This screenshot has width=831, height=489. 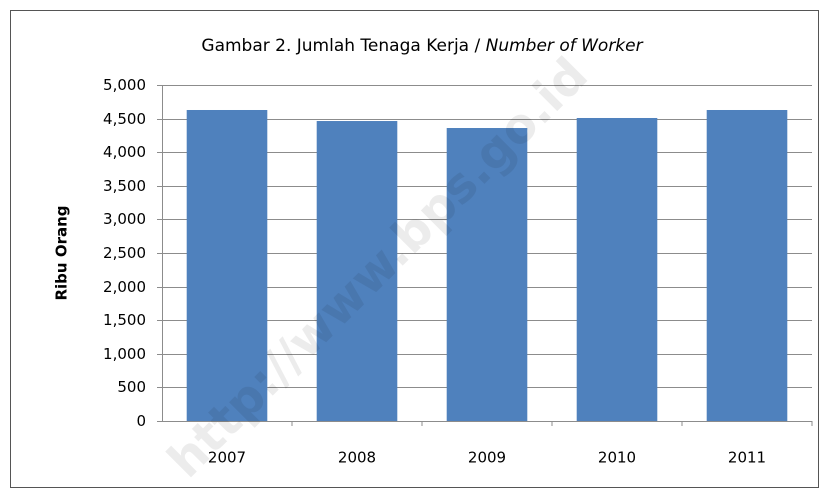 I want to click on y-tick-label: 2,500, so click(x=124, y=253).